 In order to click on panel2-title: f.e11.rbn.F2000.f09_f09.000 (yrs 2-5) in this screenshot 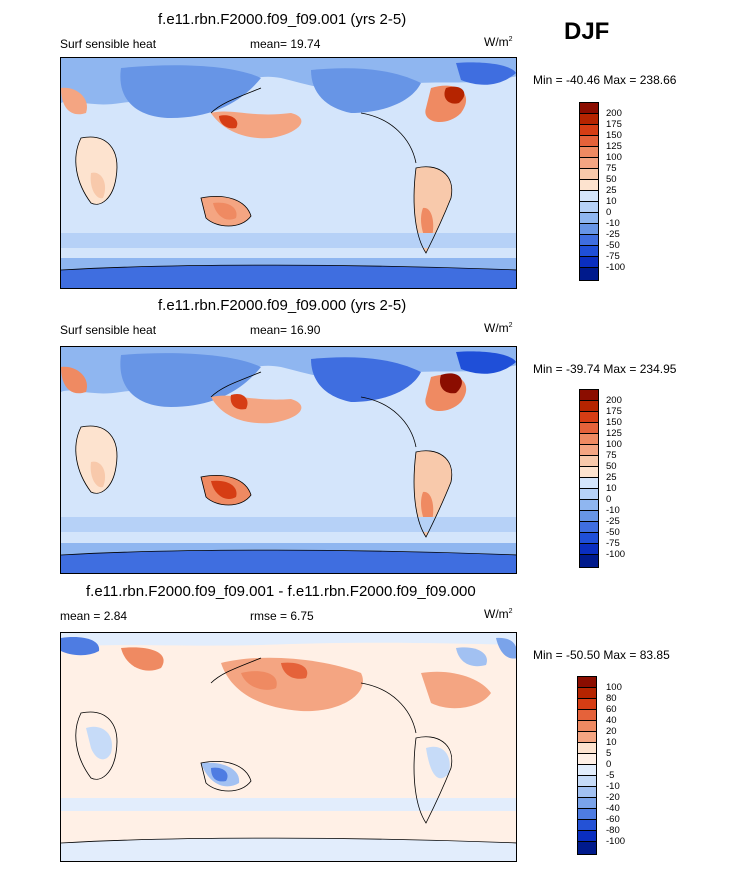, I will do `click(282, 305)`.